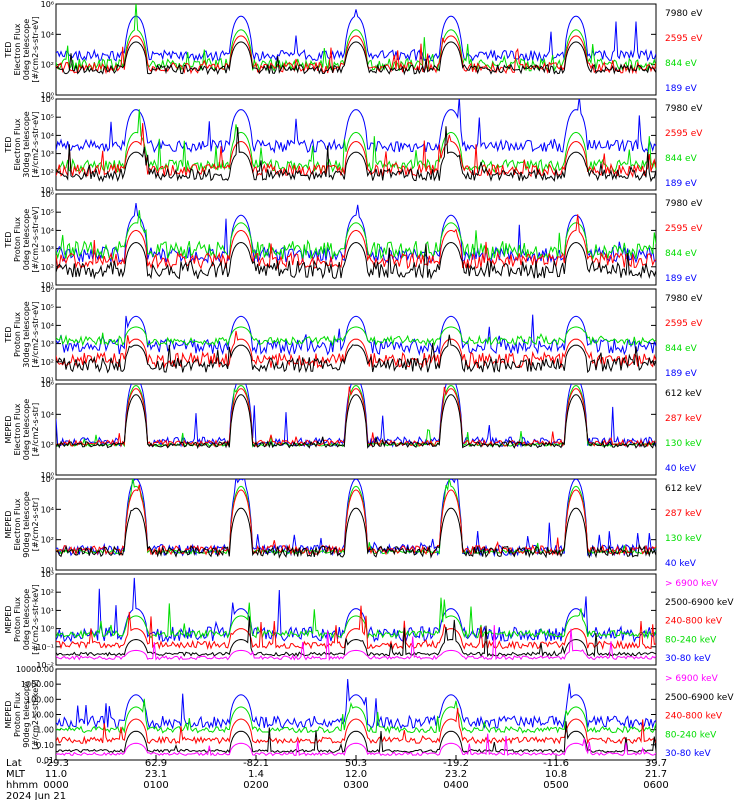 This screenshot has width=750, height=800. Describe the element at coordinates (55, 785) in the screenshot. I see `x-tick-label-hhmm: 0000` at that location.